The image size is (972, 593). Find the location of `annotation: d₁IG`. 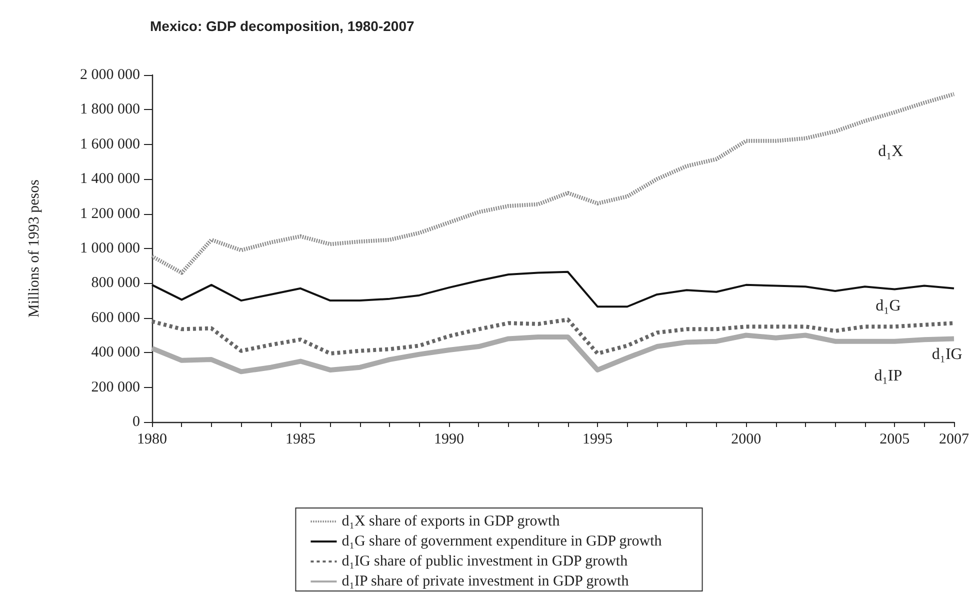

annotation: d₁IG is located at coordinates (947, 354).